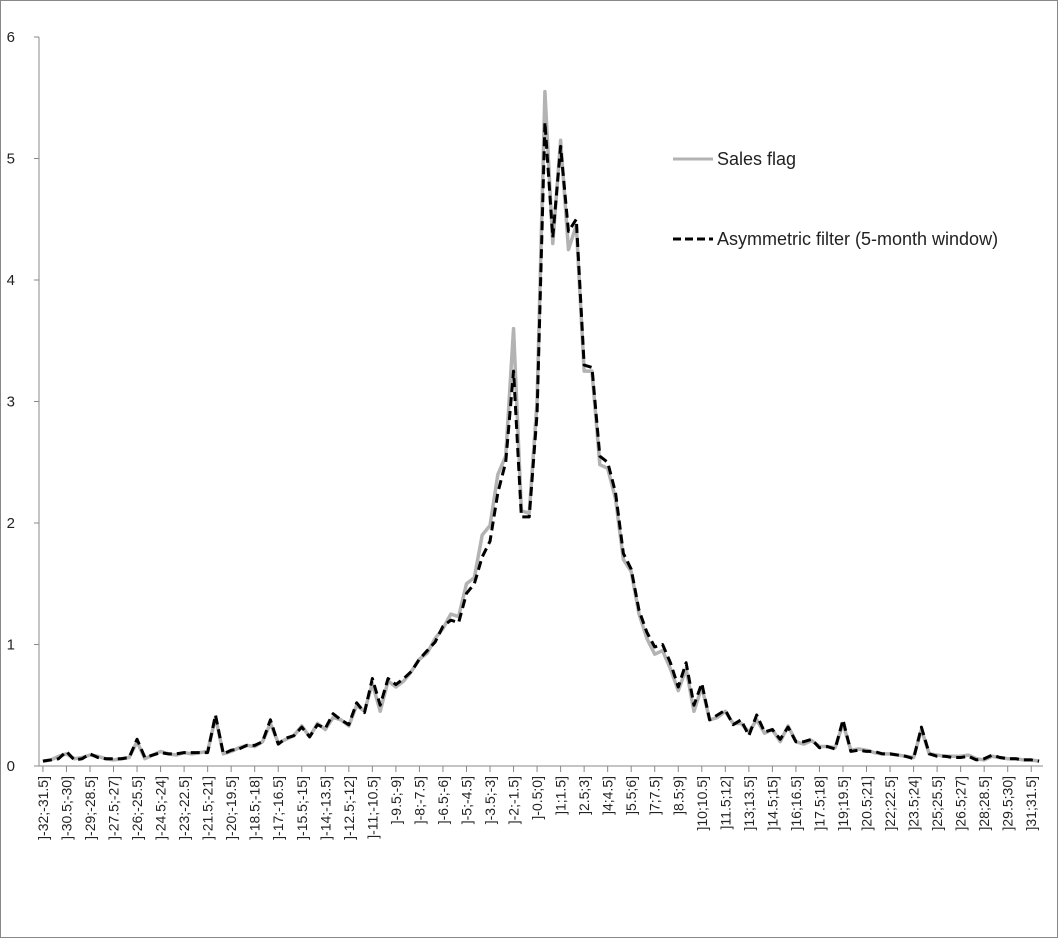 Image resolution: width=1058 pixels, height=942 pixels. I want to click on x-tick-label: ]1;1.5], so click(561, 795).